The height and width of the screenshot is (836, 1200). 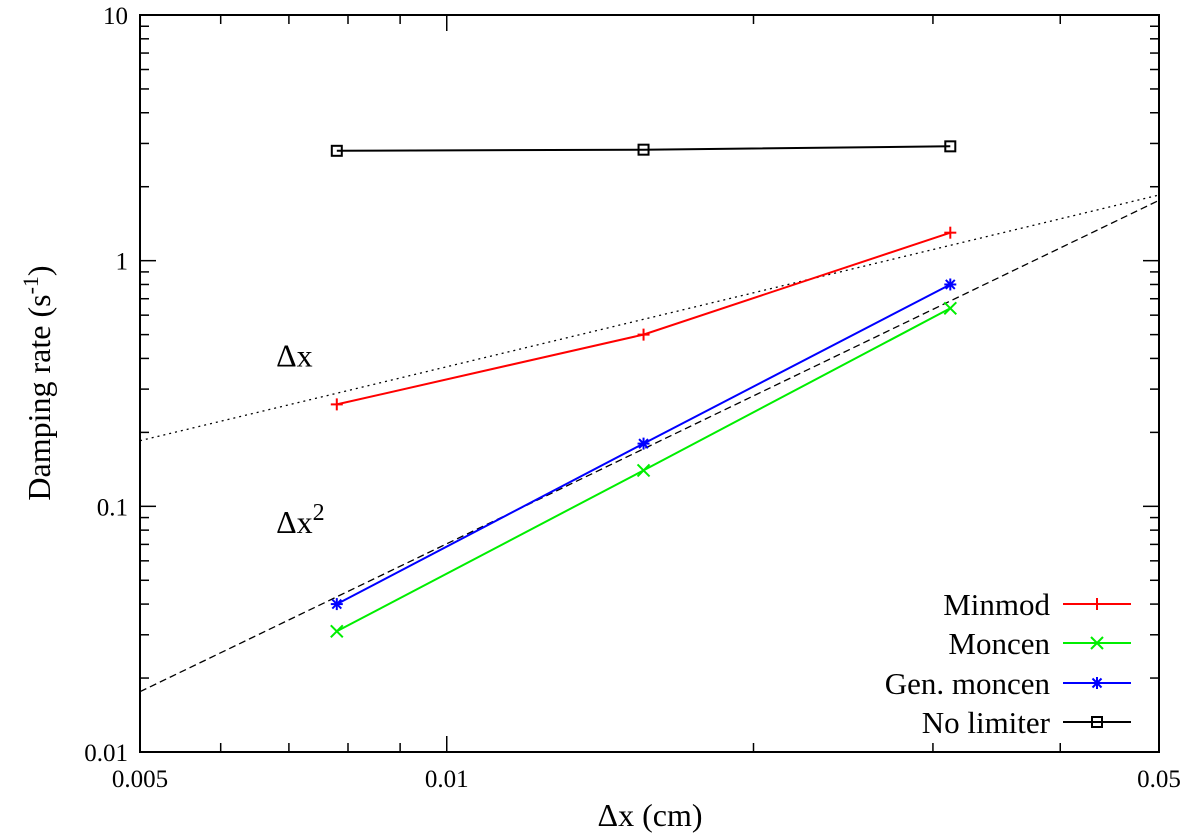 I want to click on y-axis-title: Damping rate (s-1), so click(x=37, y=382).